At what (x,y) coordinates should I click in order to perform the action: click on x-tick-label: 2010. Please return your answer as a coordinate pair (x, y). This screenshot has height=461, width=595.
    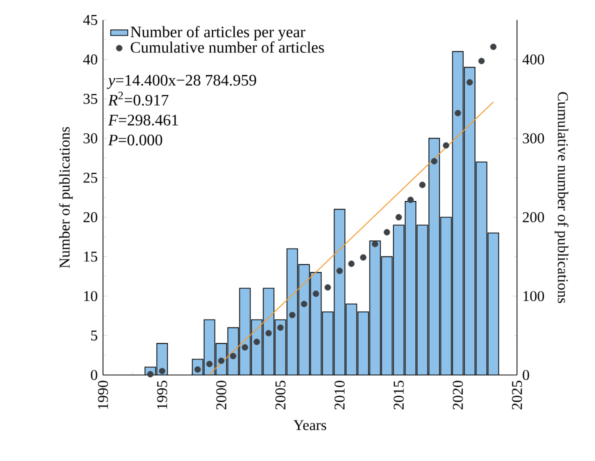
    Looking at the image, I should click on (339, 395).